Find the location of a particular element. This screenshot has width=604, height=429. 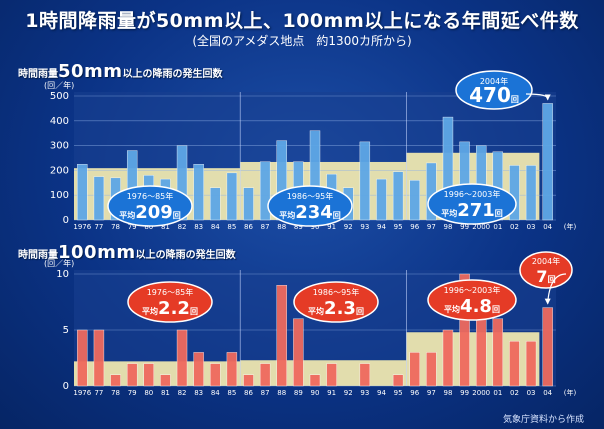

bubble-shape is located at coordinates (472, 300).